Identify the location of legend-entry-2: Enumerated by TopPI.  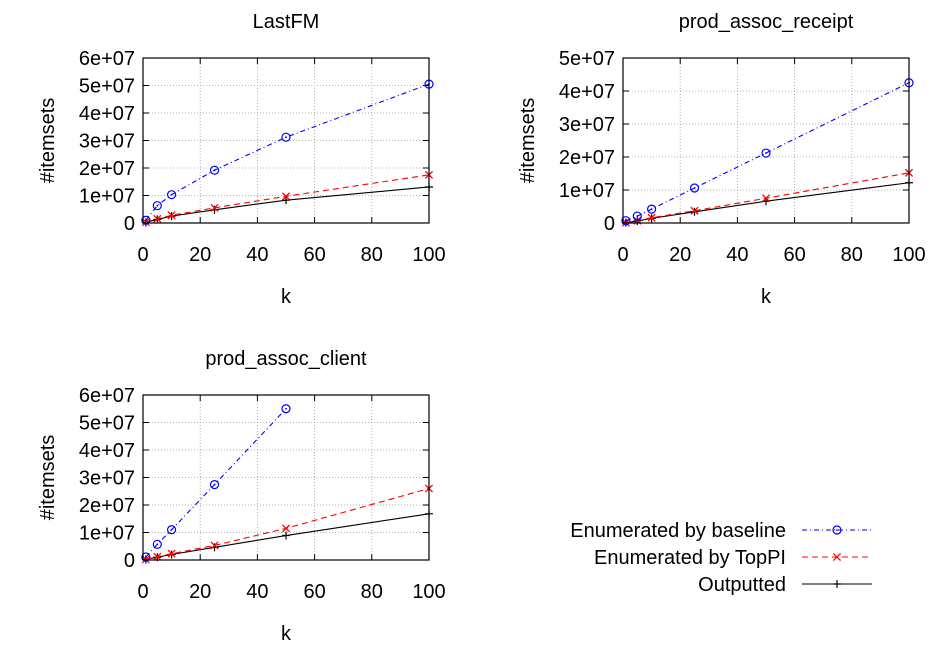
(733, 558).